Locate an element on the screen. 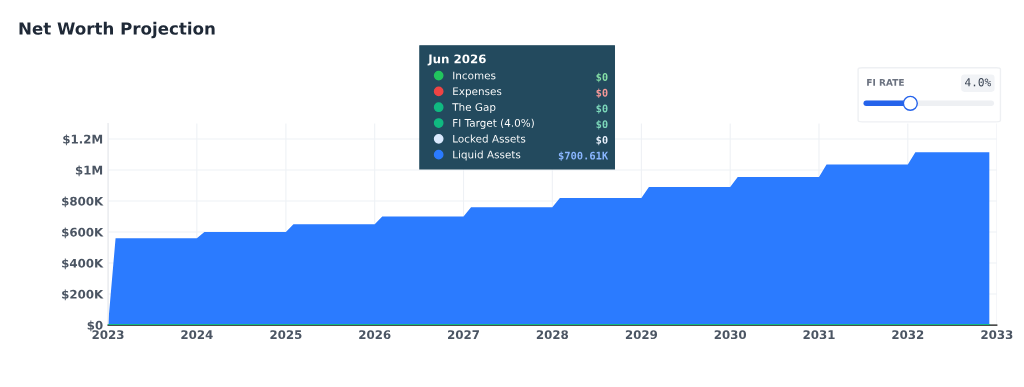 The width and height of the screenshot is (1024, 387). y-tick-label: $800K is located at coordinates (83, 202).